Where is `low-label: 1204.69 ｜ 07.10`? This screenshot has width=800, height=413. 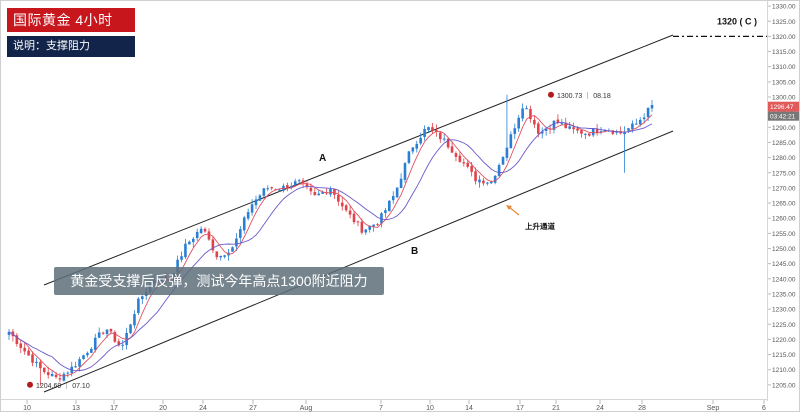 low-label: 1204.69 ｜ 07.10 is located at coordinates (63, 386).